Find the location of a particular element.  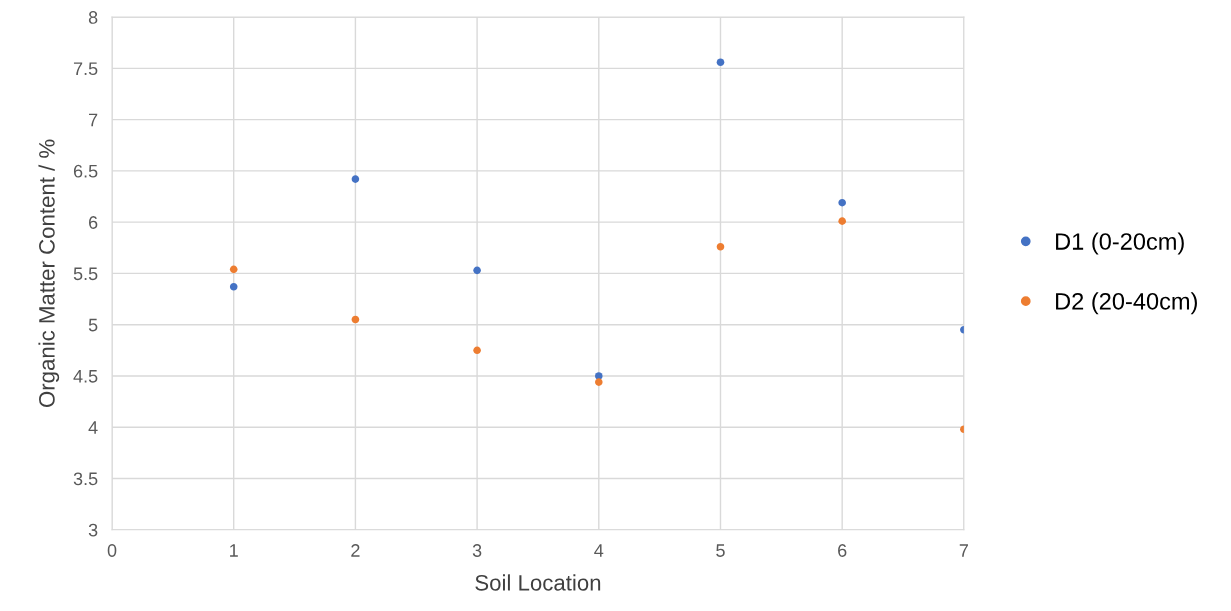

x-tick-label: 3 is located at coordinates (477, 550).